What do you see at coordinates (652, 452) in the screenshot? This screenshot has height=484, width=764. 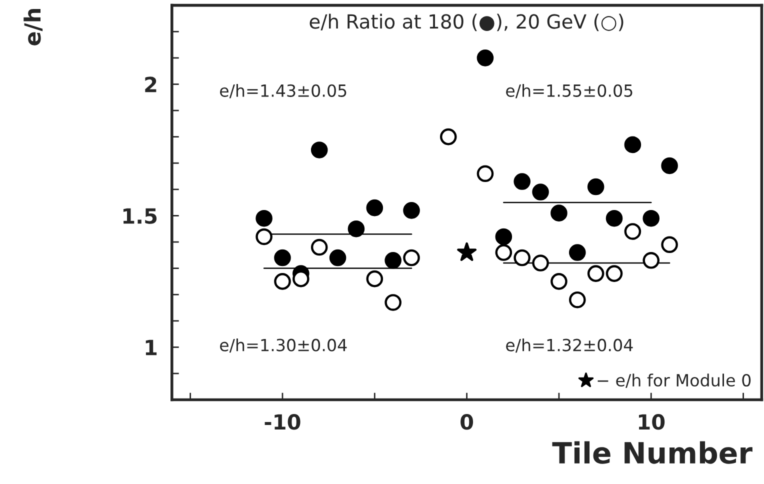 I see `x-axis-title: Tile Number` at bounding box center [652, 452].